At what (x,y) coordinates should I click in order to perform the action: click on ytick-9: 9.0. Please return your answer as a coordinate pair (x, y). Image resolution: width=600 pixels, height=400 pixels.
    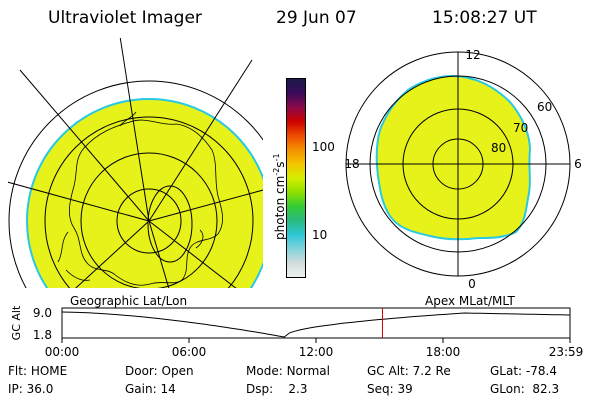
    Looking at the image, I should click on (42, 313).